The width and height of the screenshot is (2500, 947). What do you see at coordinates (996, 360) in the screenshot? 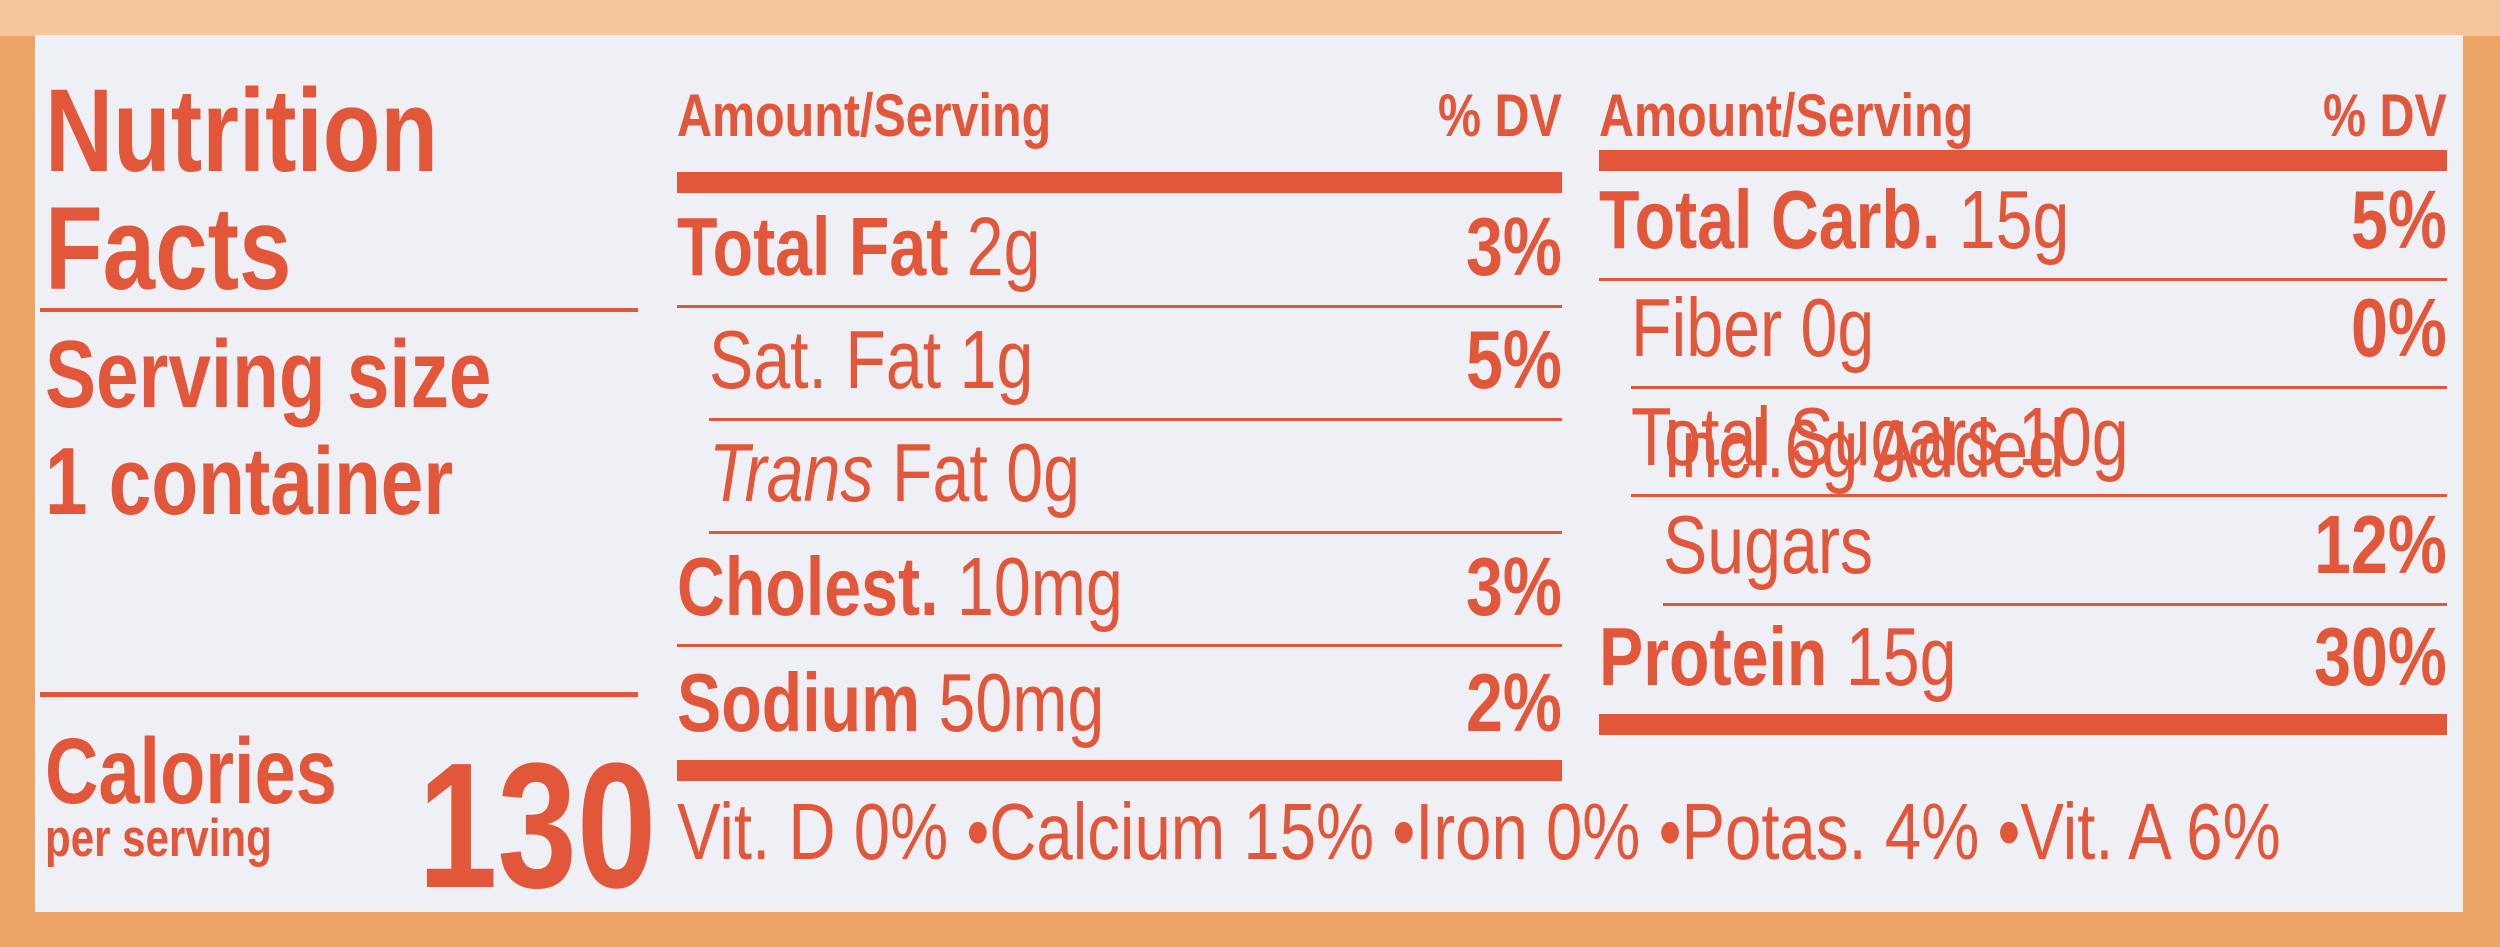
I see `nutrient-amount: 1g` at bounding box center [996, 360].